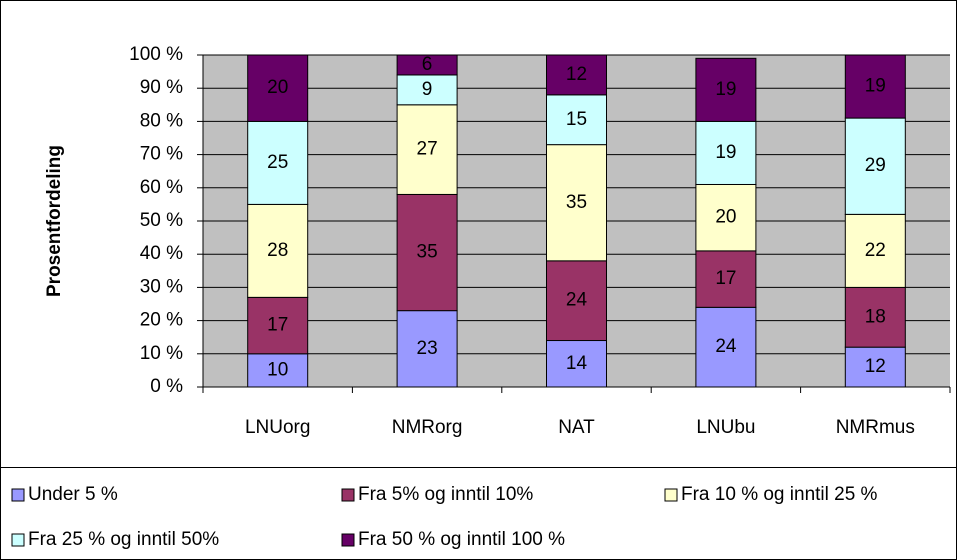  What do you see at coordinates (461, 539) in the screenshot?
I see `legend-label: Fra 50 % og inntil 100 %` at bounding box center [461, 539].